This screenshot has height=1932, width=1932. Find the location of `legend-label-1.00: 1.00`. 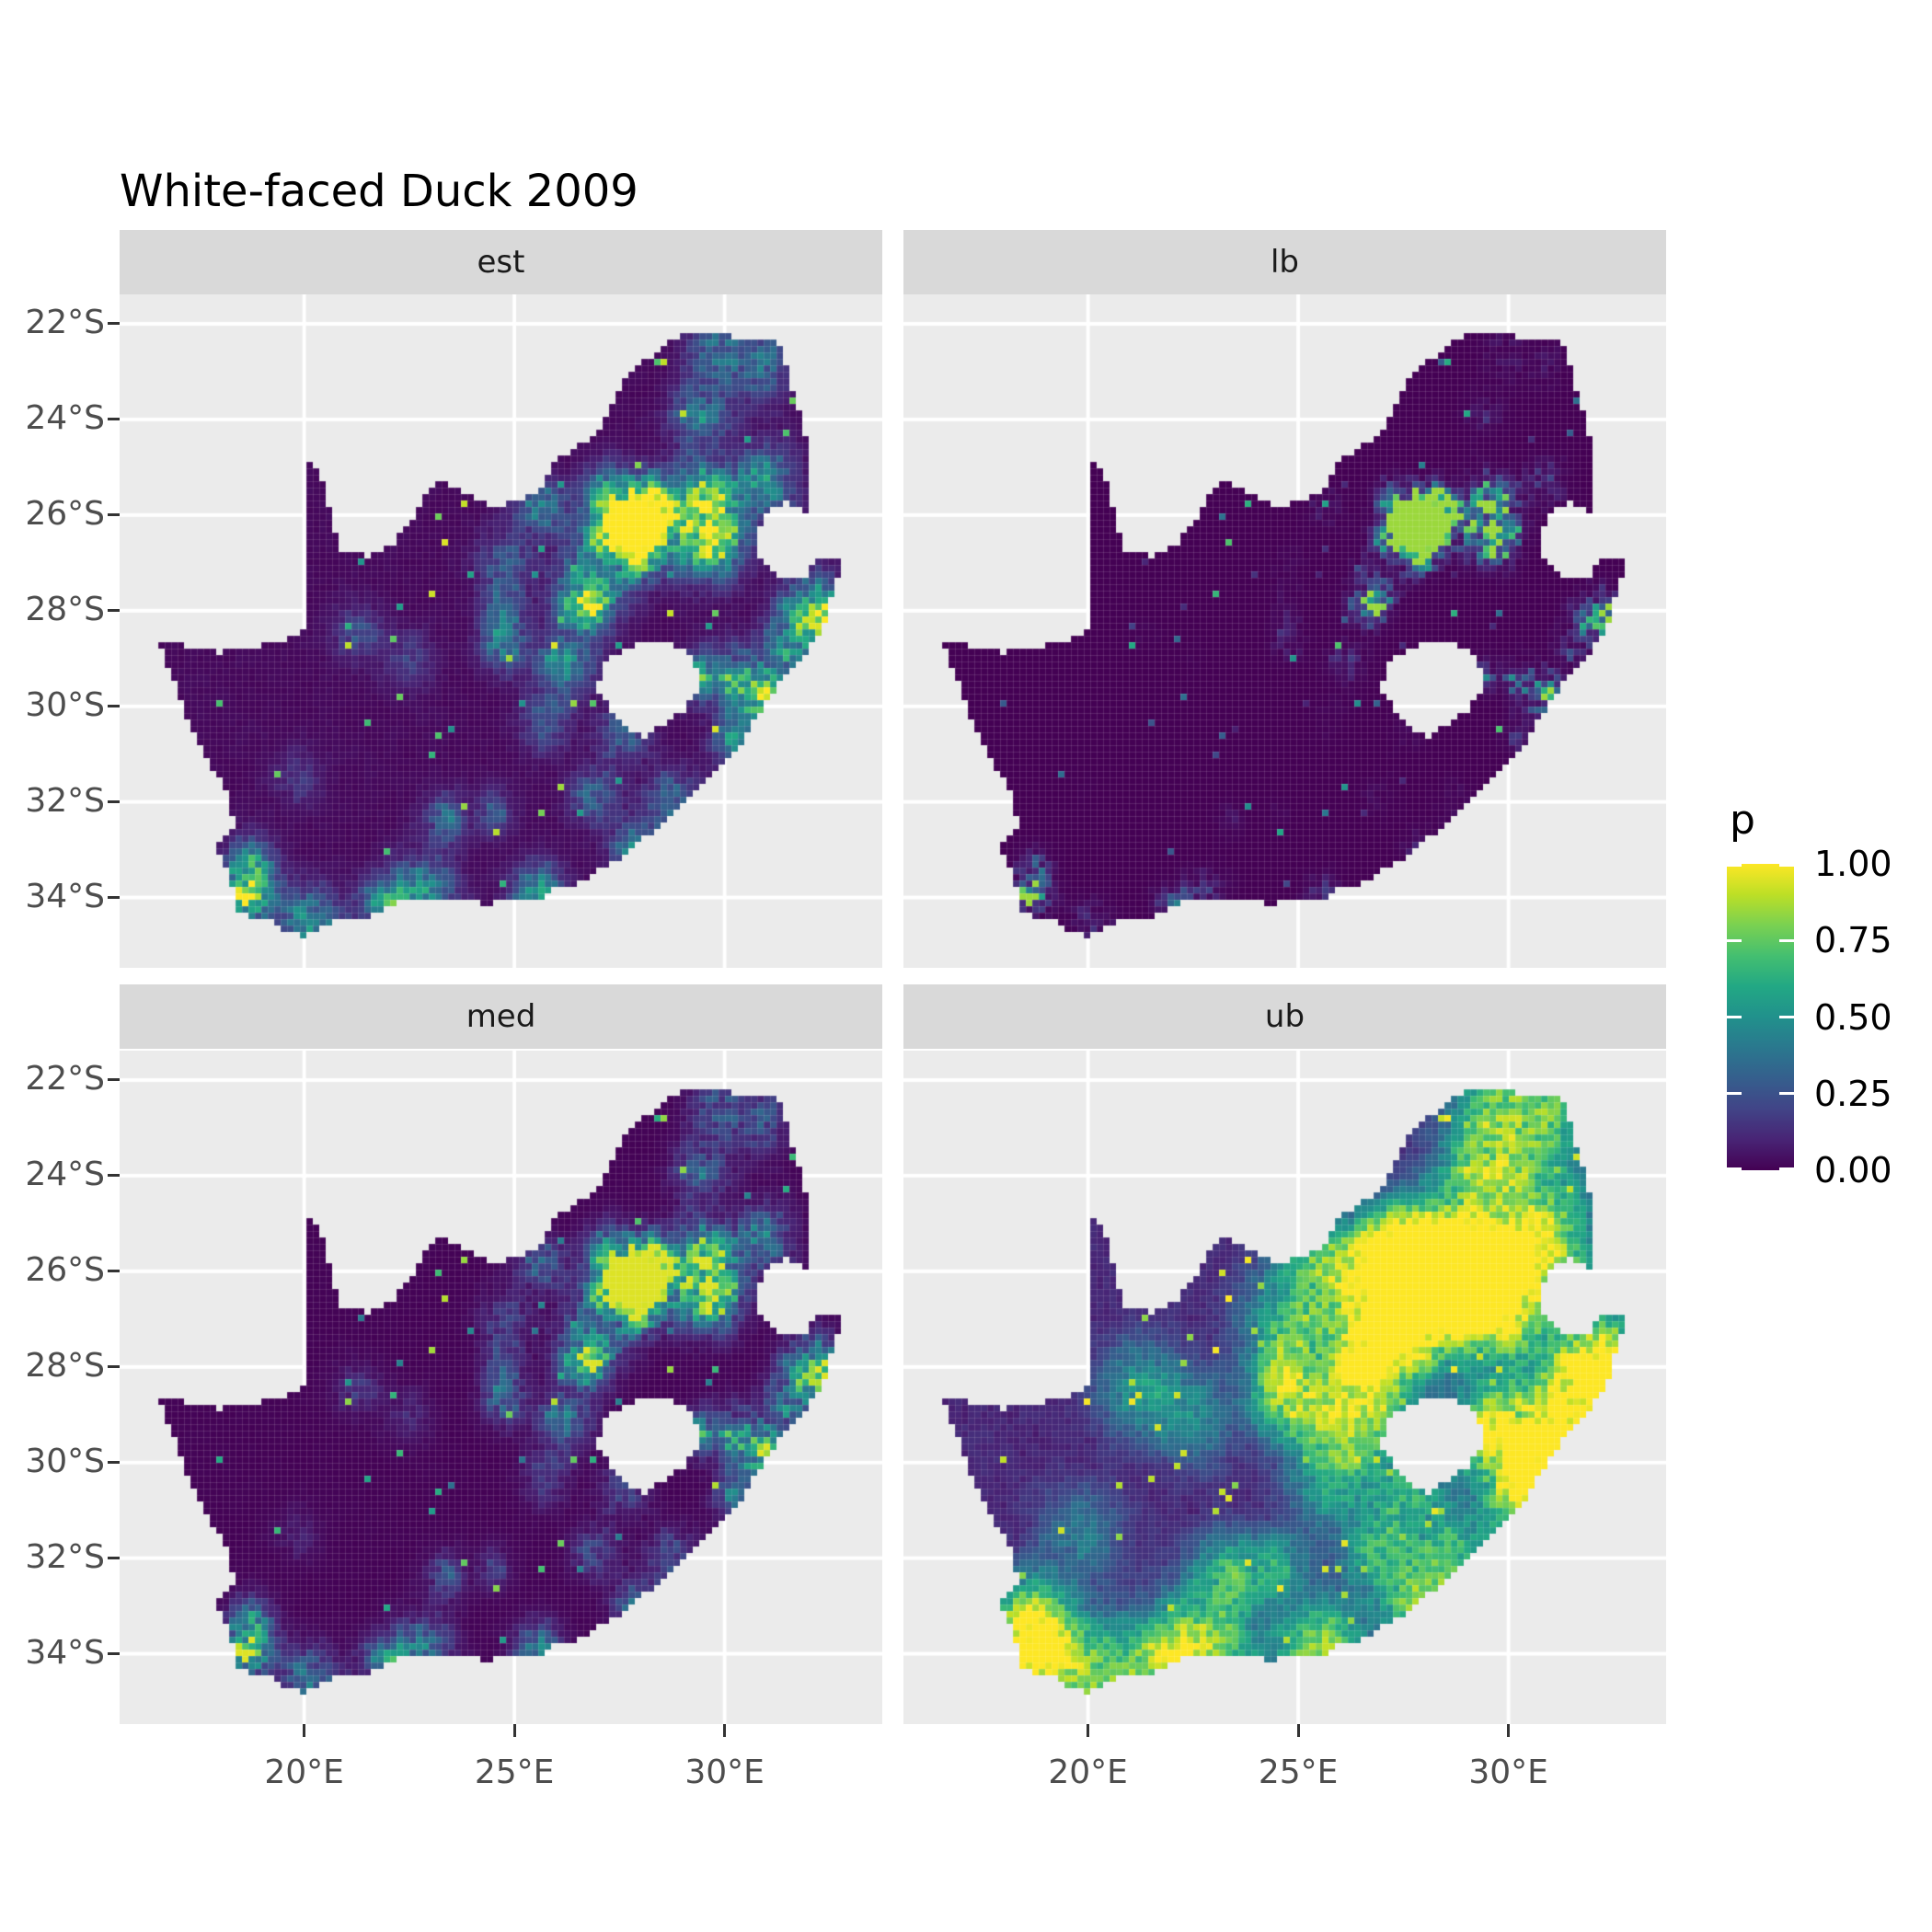

legend-label-1.00: 1.00 is located at coordinates (1853, 864).